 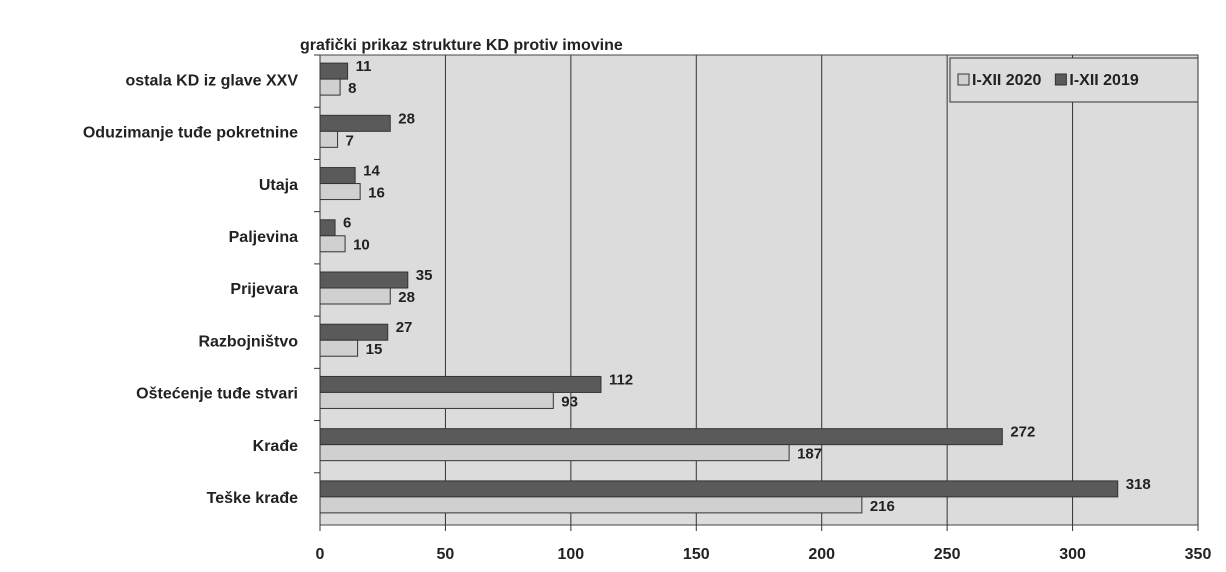 I want to click on legend, so click(x=1074, y=80).